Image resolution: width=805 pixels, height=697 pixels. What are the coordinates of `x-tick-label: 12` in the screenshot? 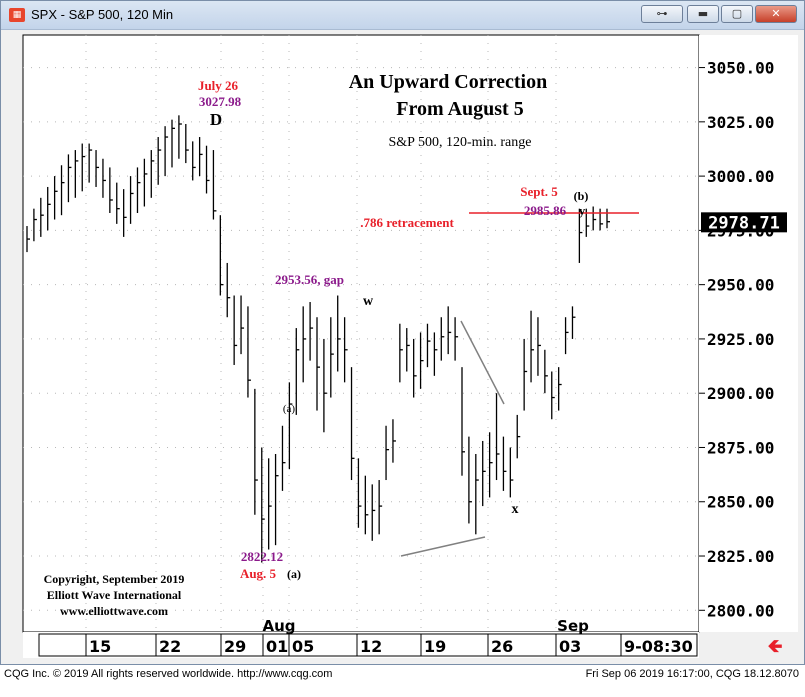 It's located at (371, 646).